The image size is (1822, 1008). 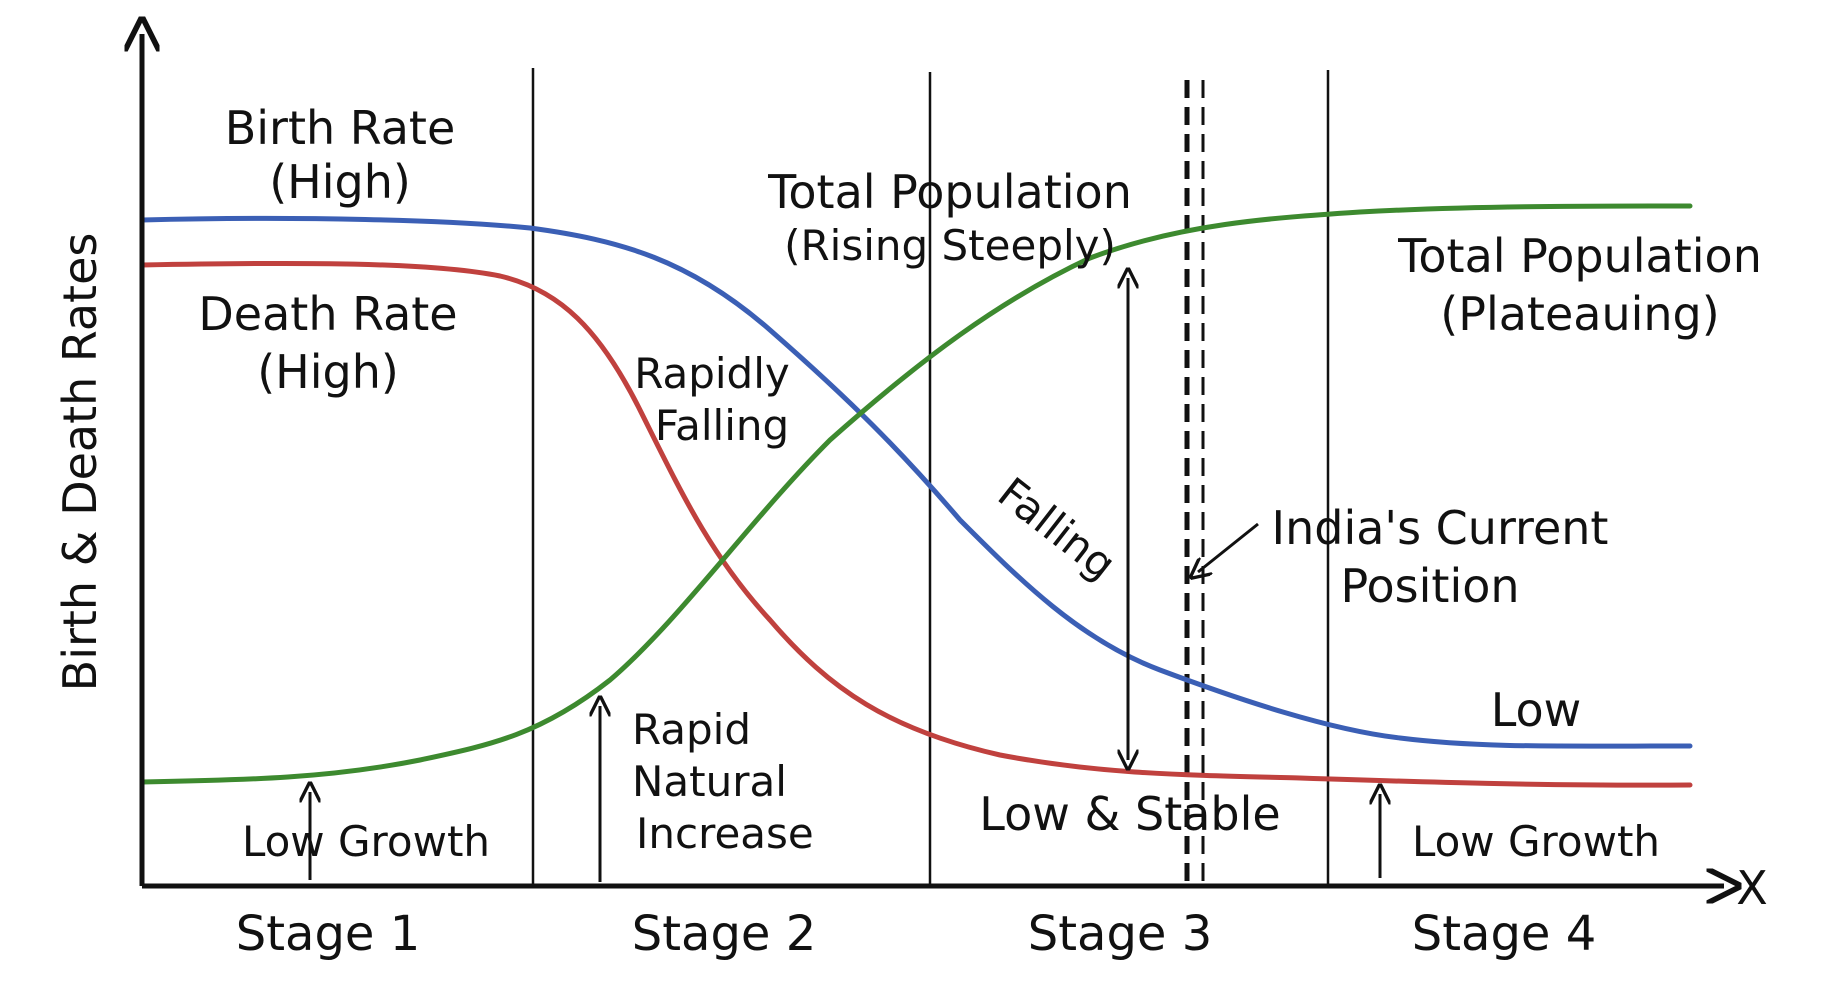 I want to click on stage-2-label: Stage 2, so click(x=724, y=934).